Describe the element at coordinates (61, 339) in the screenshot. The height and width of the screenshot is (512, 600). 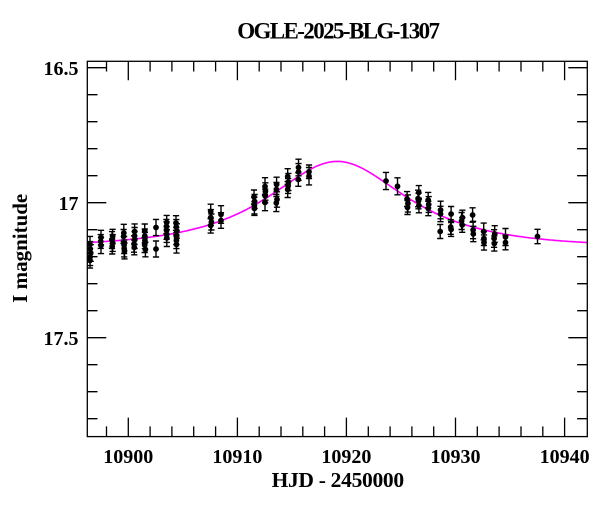
I see `svg-text: 17.5` at that location.